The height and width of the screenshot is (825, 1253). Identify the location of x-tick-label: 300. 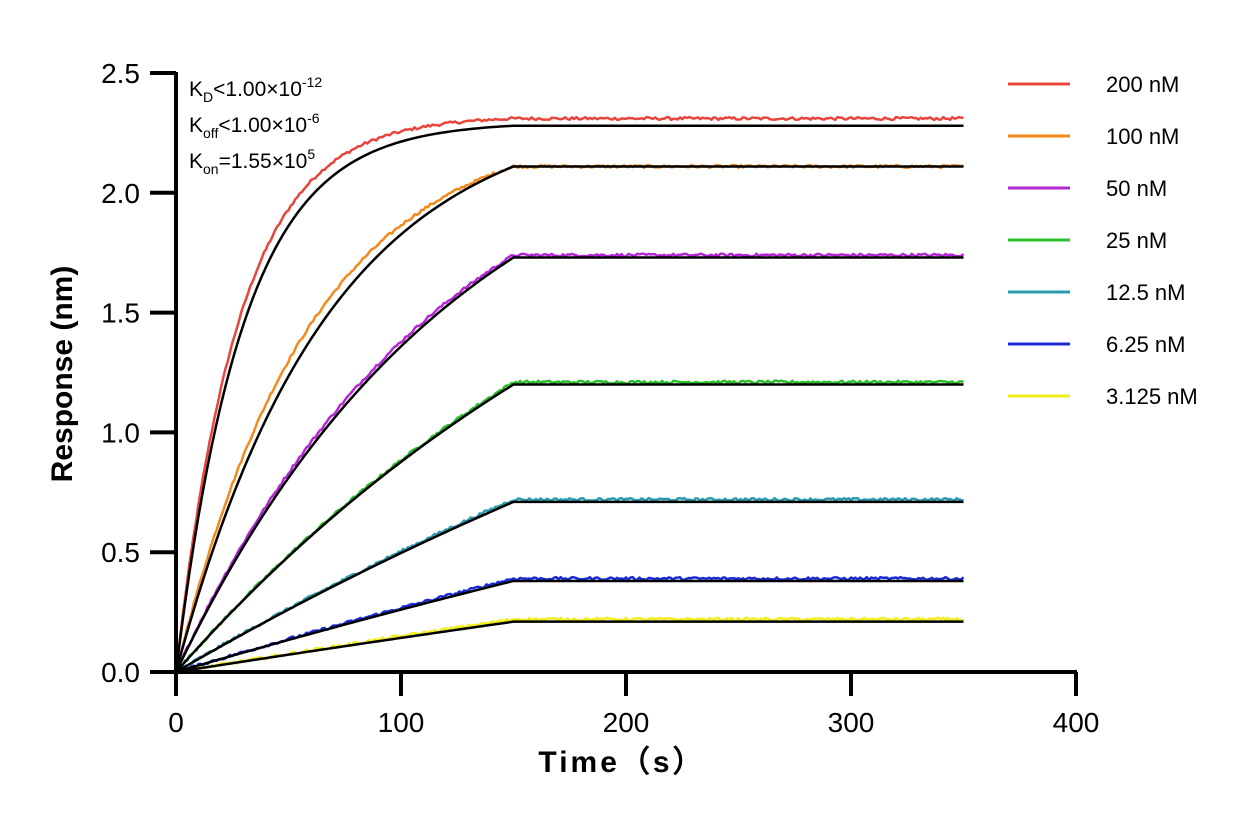
(851, 722).